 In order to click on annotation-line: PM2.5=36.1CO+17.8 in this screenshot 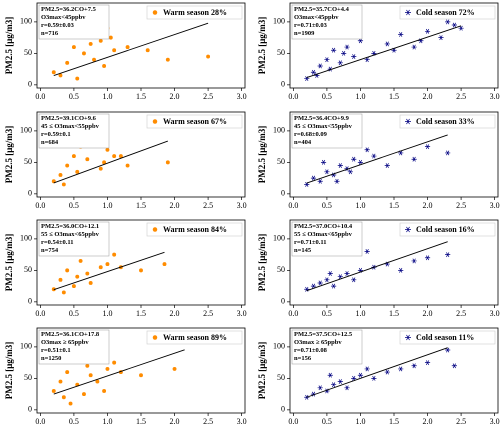, I will do `click(70, 334)`.